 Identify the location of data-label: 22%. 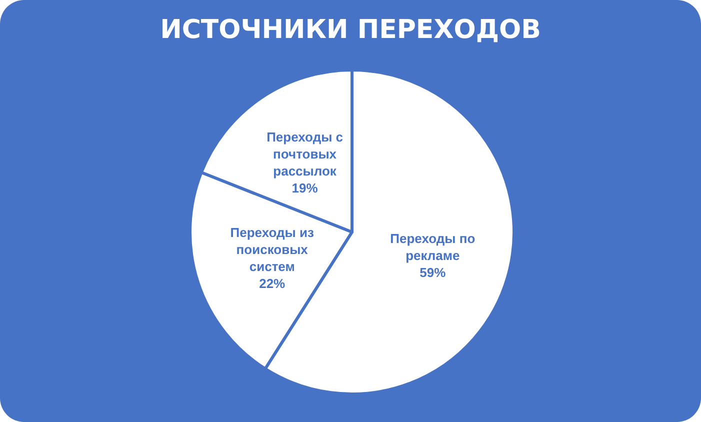
(272, 283).